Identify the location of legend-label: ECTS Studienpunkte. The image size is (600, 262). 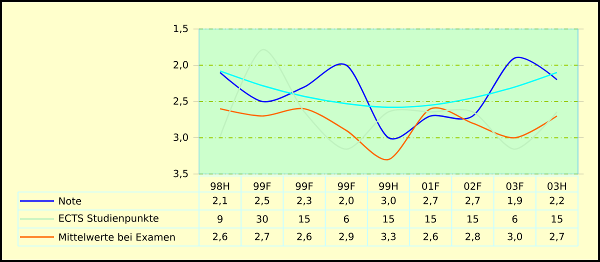
(108, 219).